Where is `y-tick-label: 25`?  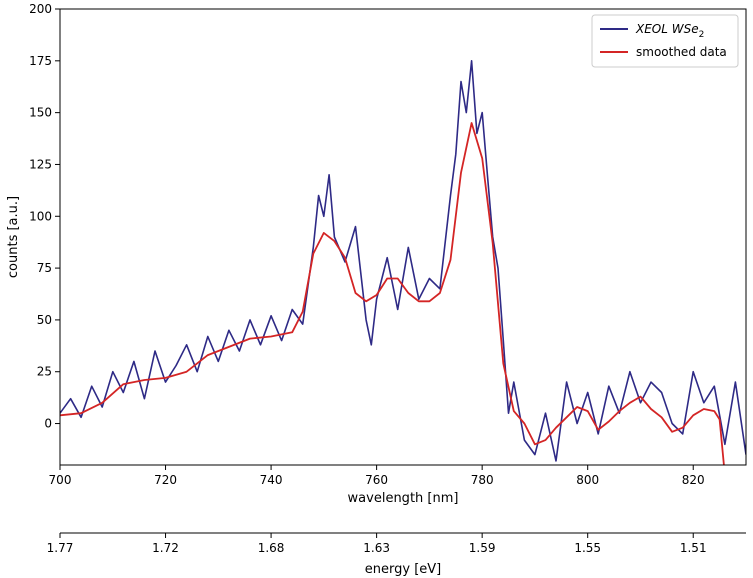
y-tick-label: 25 is located at coordinates (44, 372).